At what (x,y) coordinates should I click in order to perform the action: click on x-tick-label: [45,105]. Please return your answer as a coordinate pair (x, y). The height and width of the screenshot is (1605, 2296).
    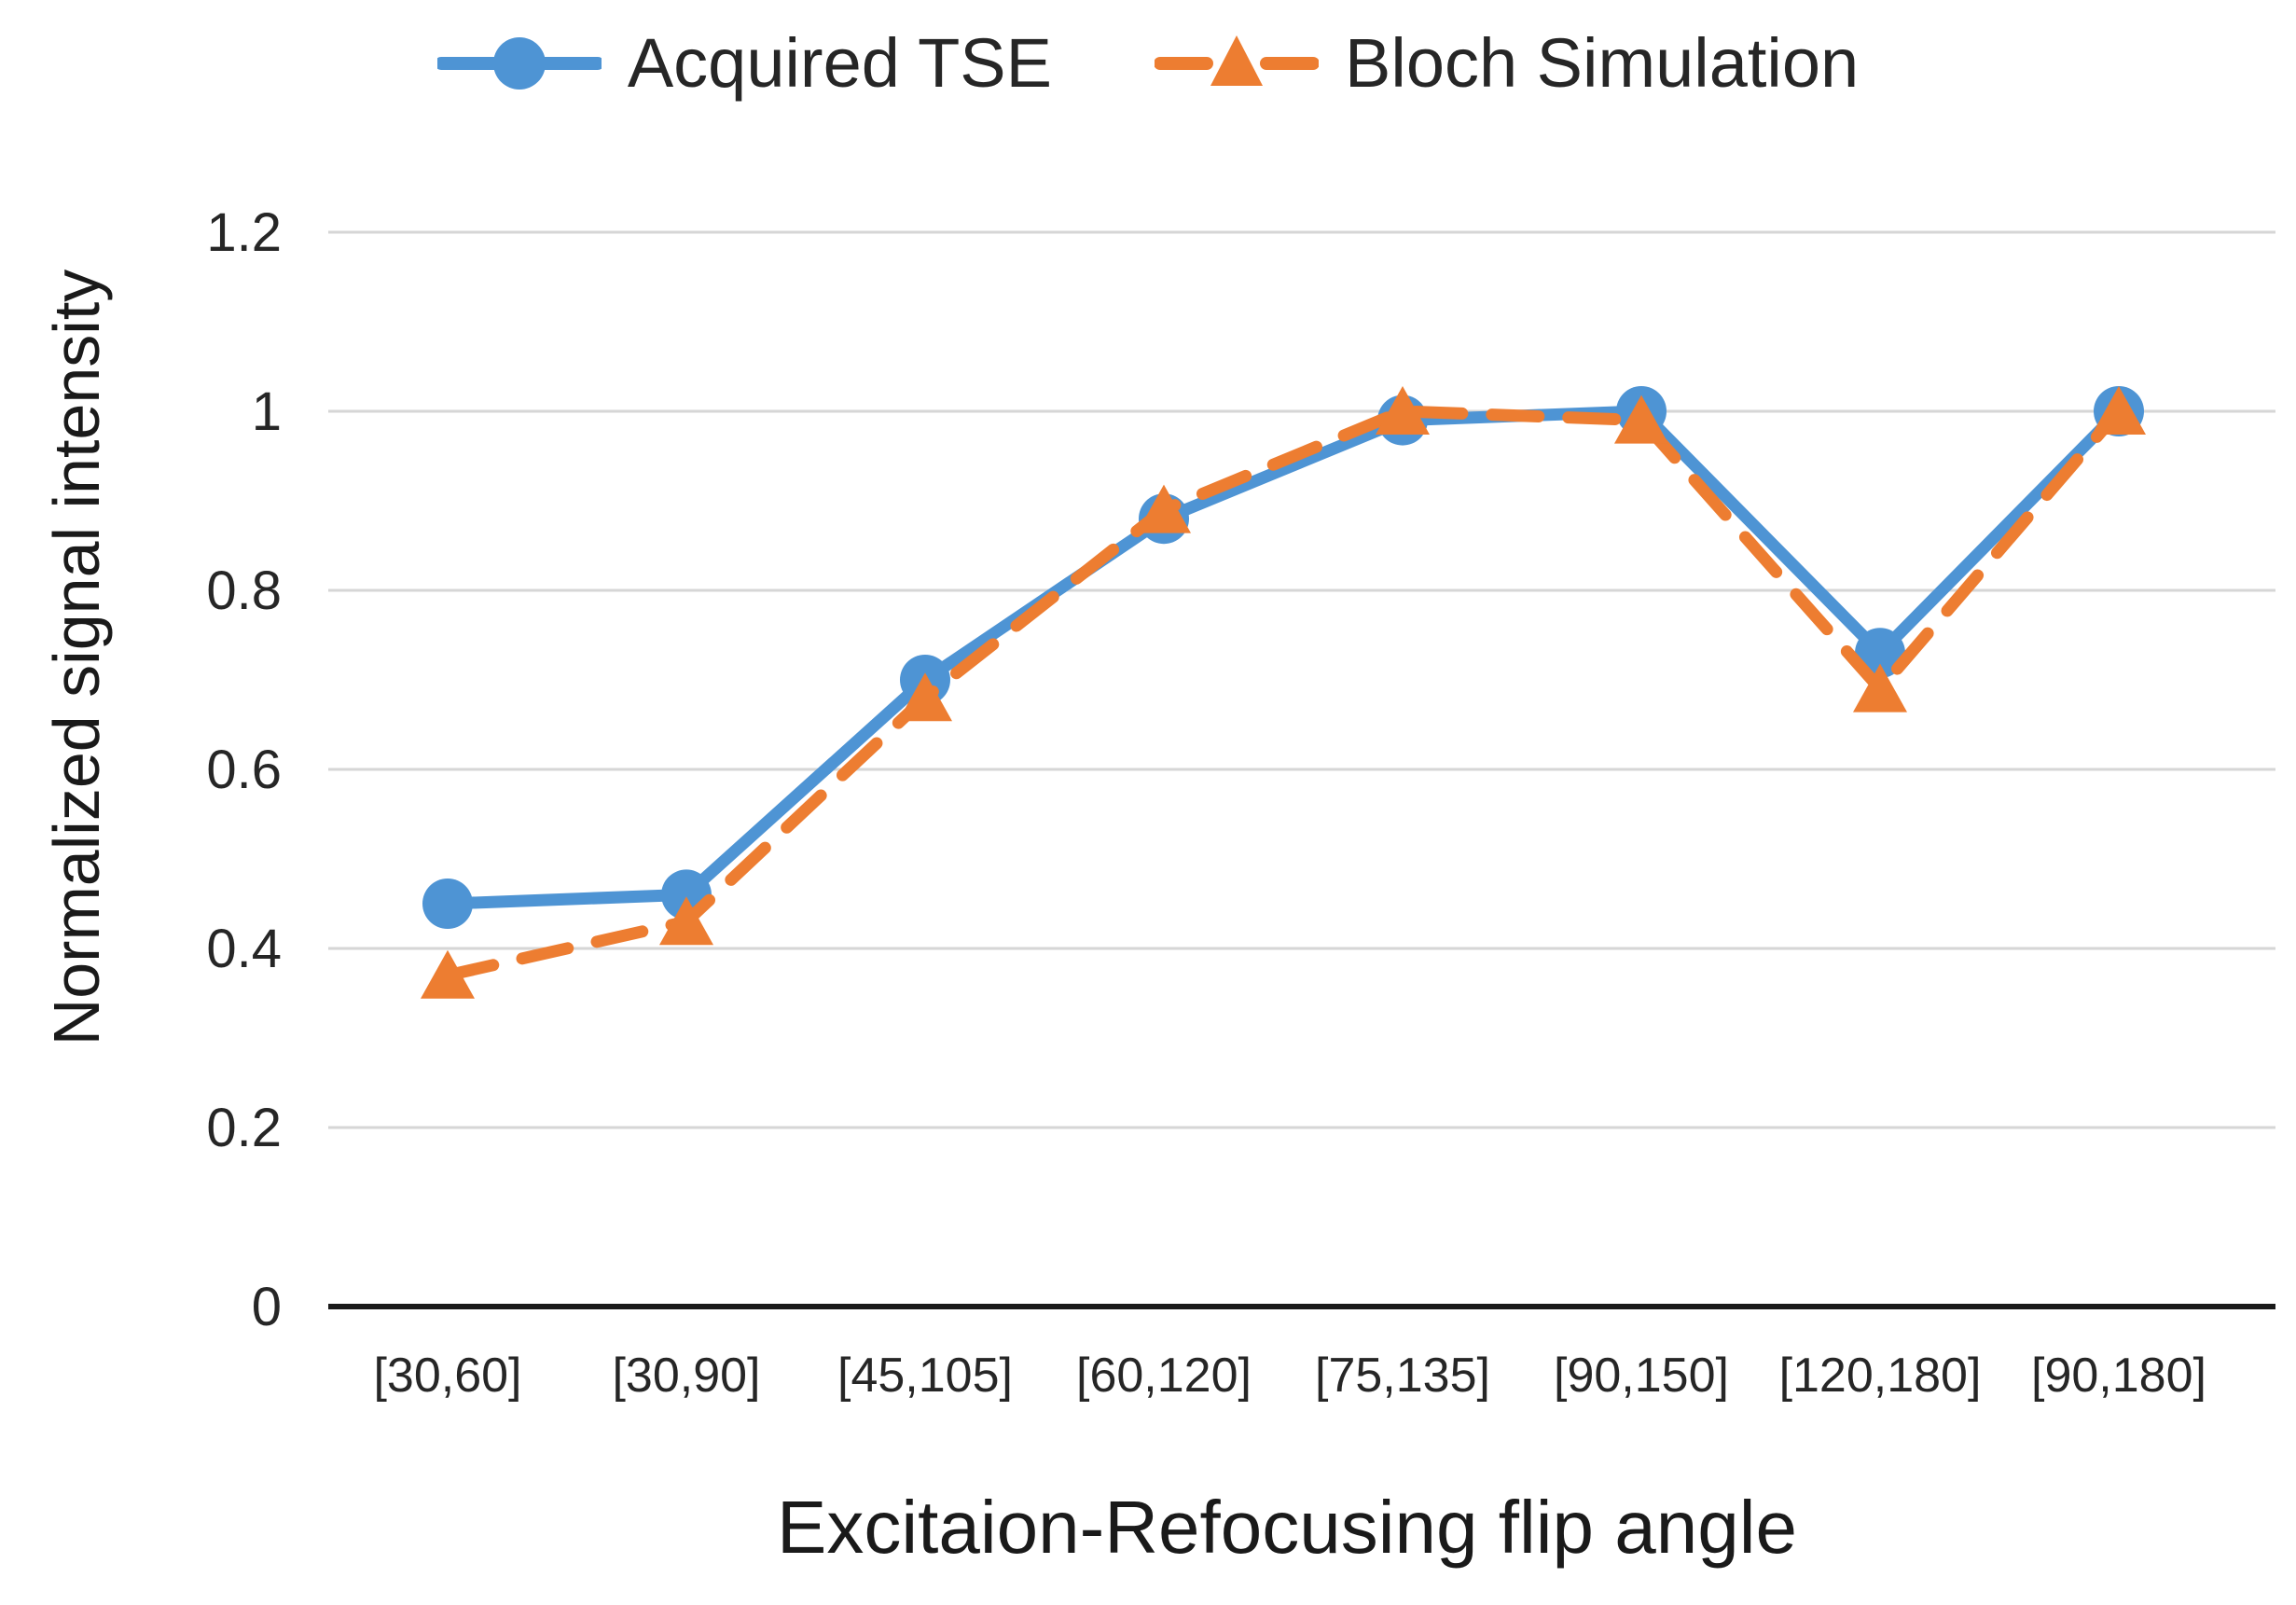
    Looking at the image, I should click on (925, 1376).